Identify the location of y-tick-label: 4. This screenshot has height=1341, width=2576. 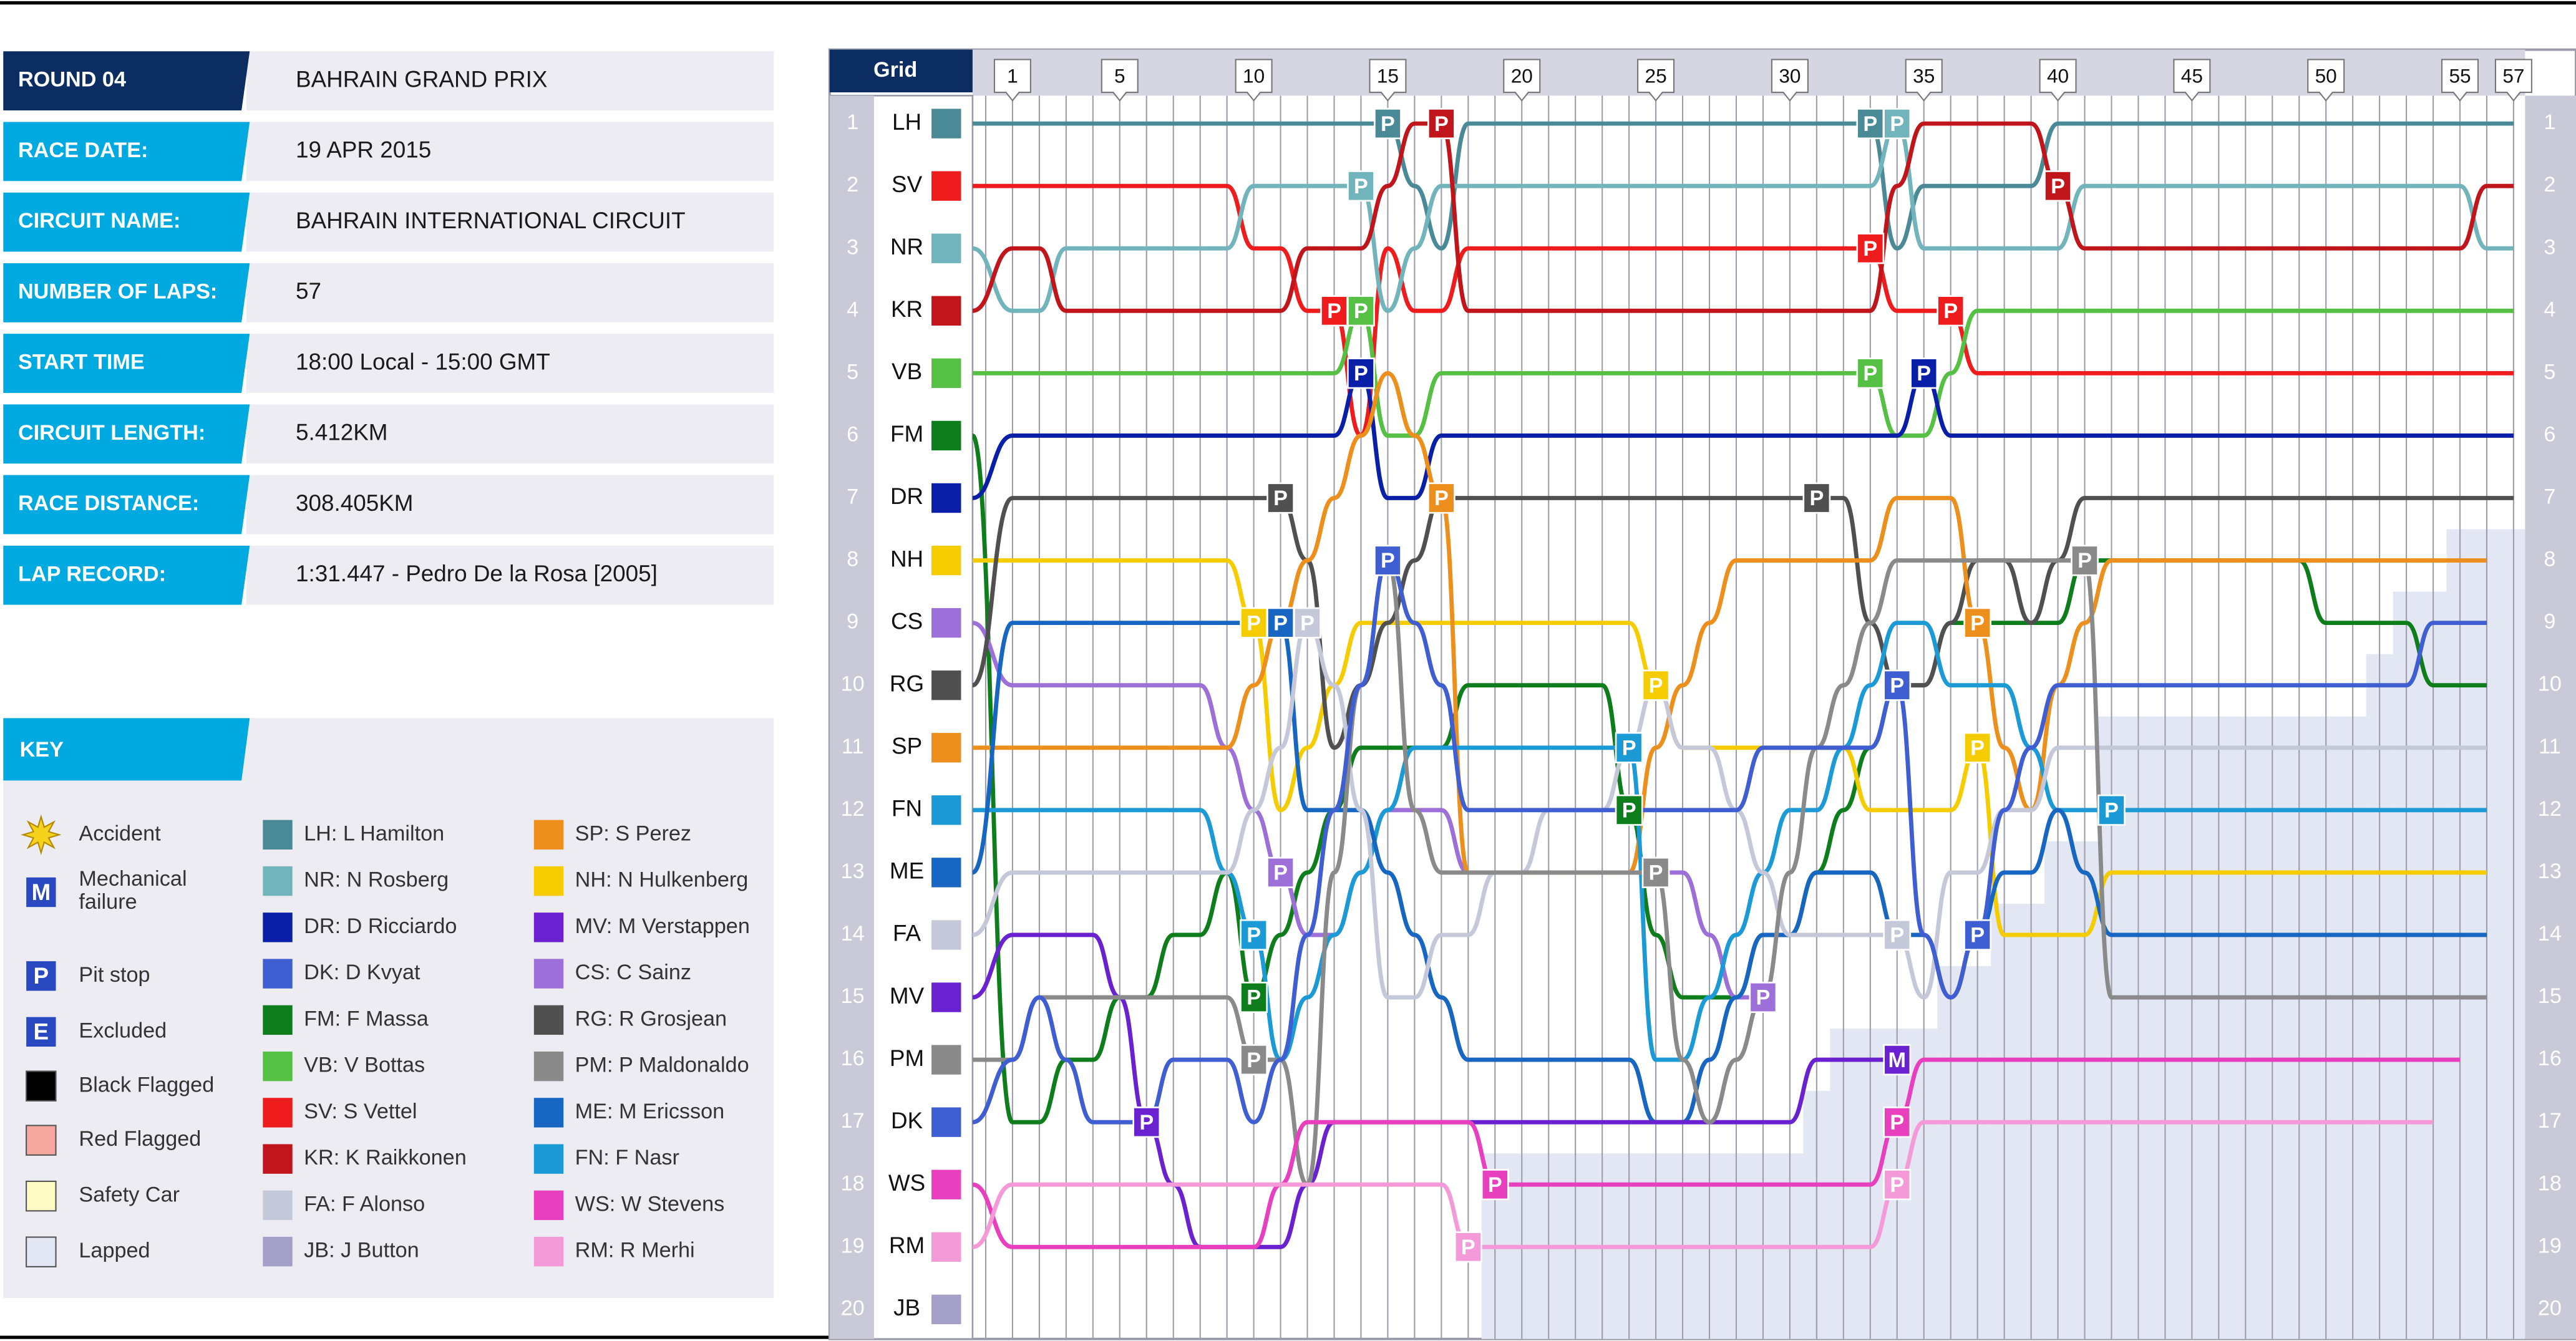
(852, 309).